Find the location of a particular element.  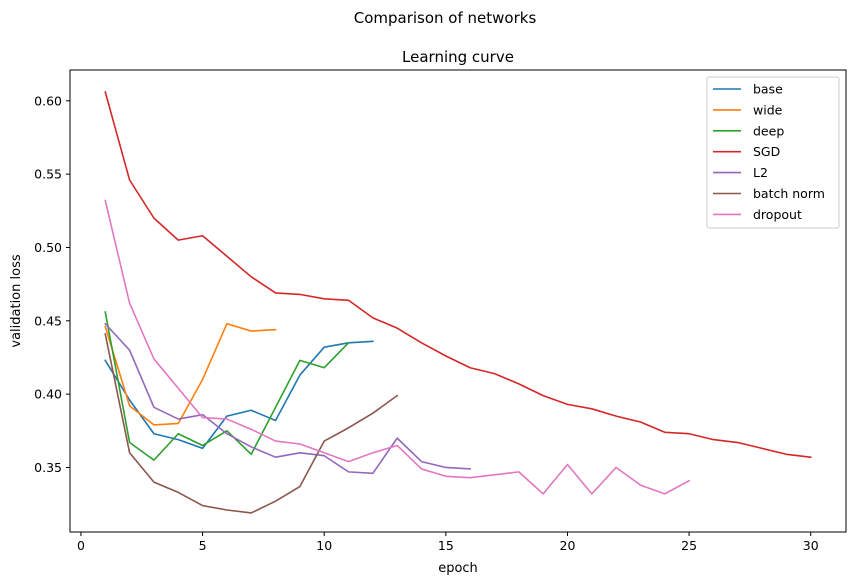

y-tick-label: 0.55 is located at coordinates (48, 174).